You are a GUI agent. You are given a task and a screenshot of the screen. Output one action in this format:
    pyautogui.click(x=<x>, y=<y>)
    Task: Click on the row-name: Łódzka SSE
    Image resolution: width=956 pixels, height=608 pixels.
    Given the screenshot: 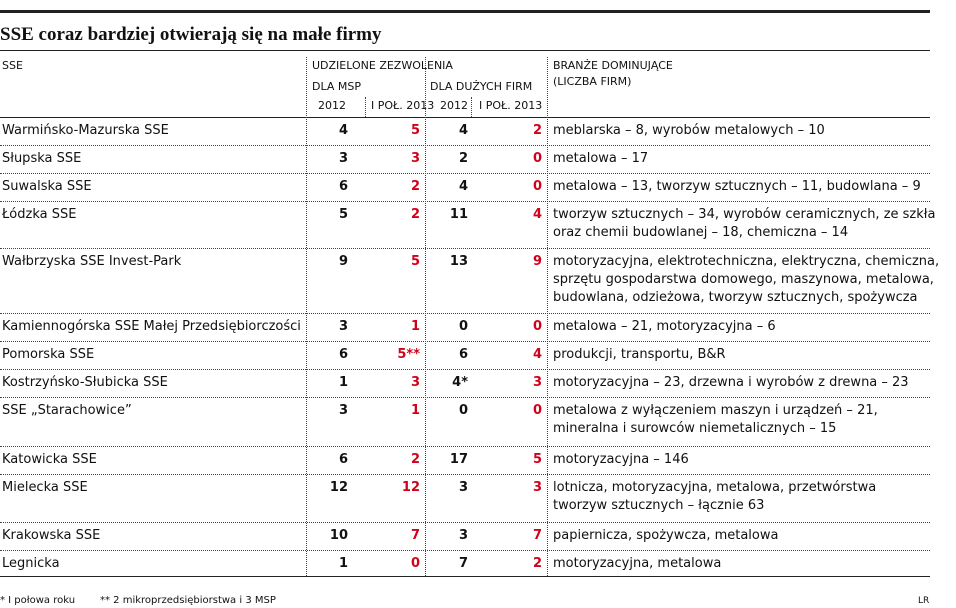 What is the action you would take?
    pyautogui.click(x=39, y=214)
    